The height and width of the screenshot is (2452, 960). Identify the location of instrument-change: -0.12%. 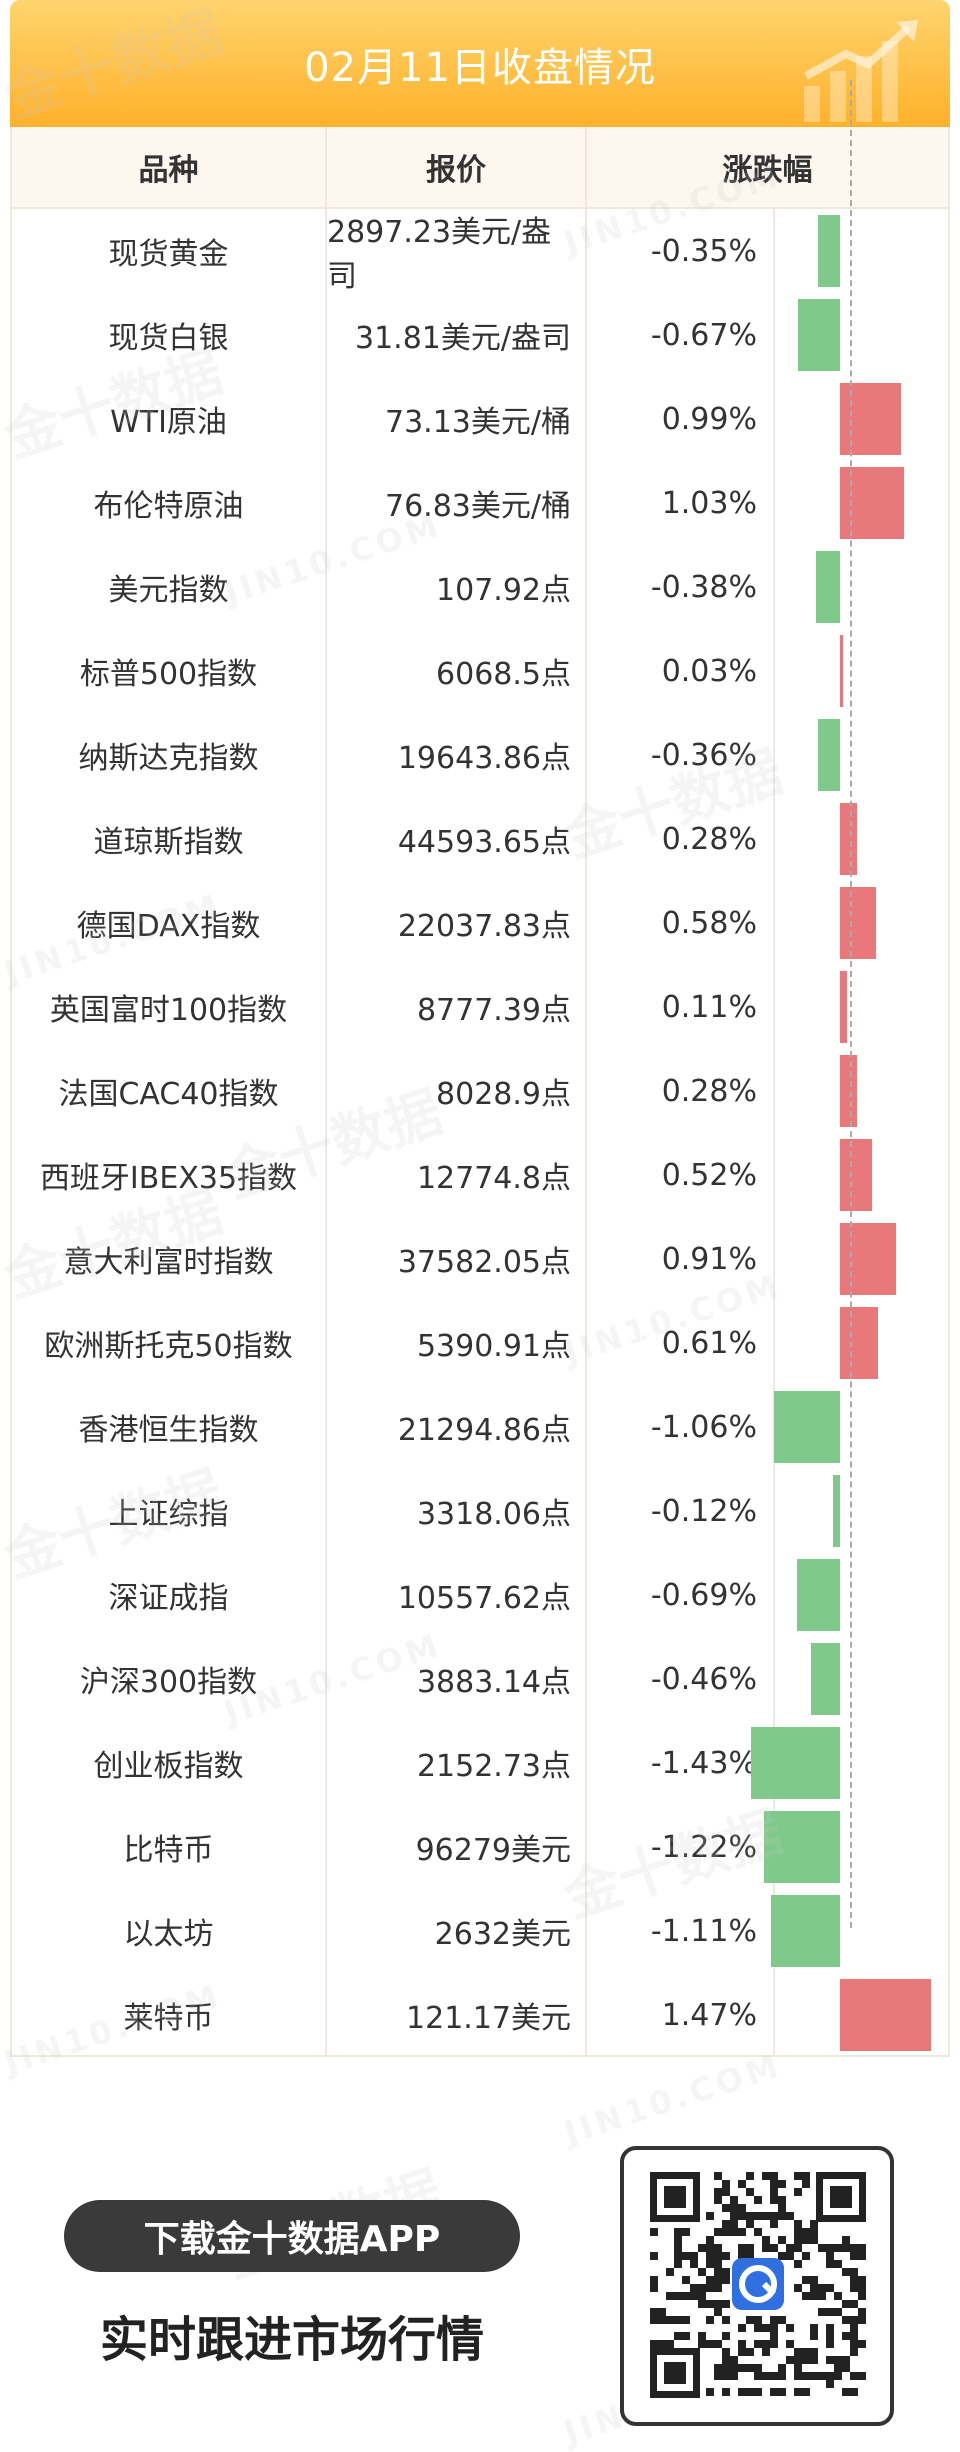
(681, 1511).